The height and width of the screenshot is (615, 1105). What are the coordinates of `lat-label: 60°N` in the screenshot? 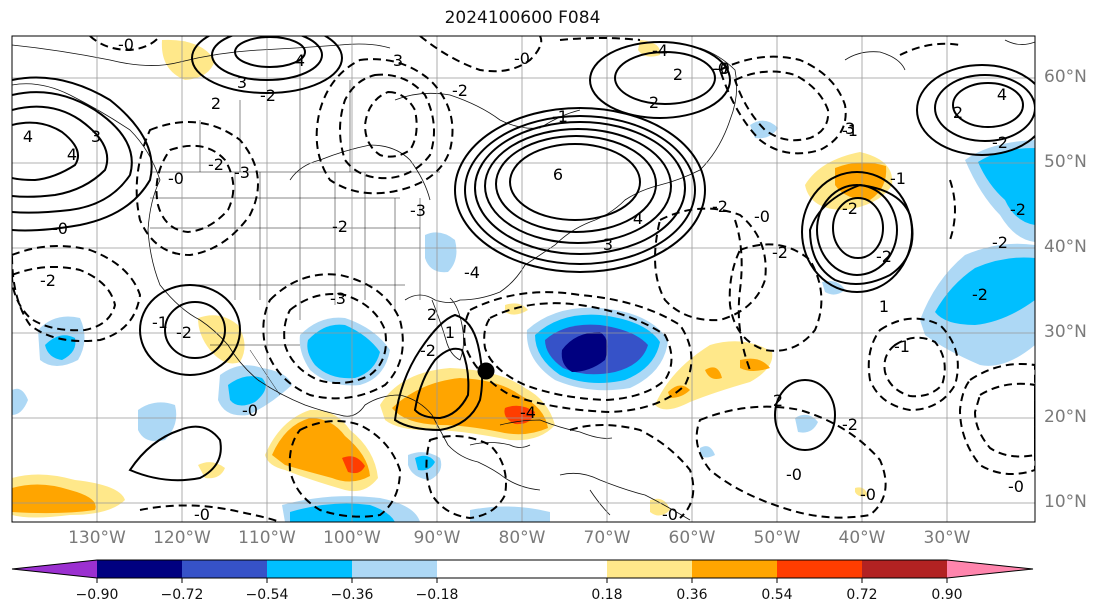 It's located at (1065, 77).